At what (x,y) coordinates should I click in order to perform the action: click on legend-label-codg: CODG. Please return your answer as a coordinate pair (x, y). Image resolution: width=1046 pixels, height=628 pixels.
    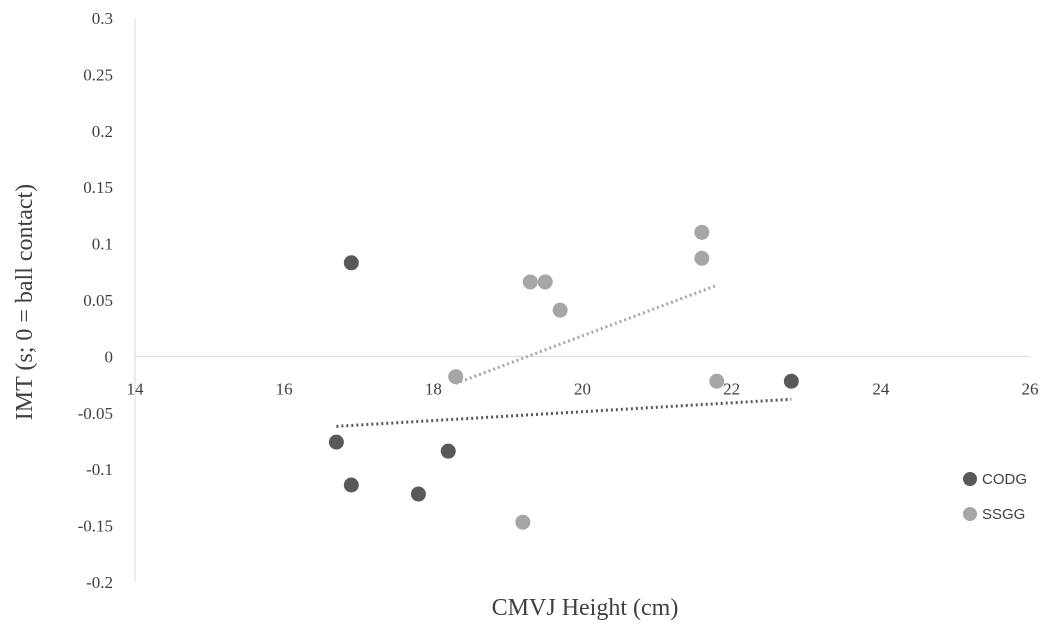
    Looking at the image, I should click on (1004, 479).